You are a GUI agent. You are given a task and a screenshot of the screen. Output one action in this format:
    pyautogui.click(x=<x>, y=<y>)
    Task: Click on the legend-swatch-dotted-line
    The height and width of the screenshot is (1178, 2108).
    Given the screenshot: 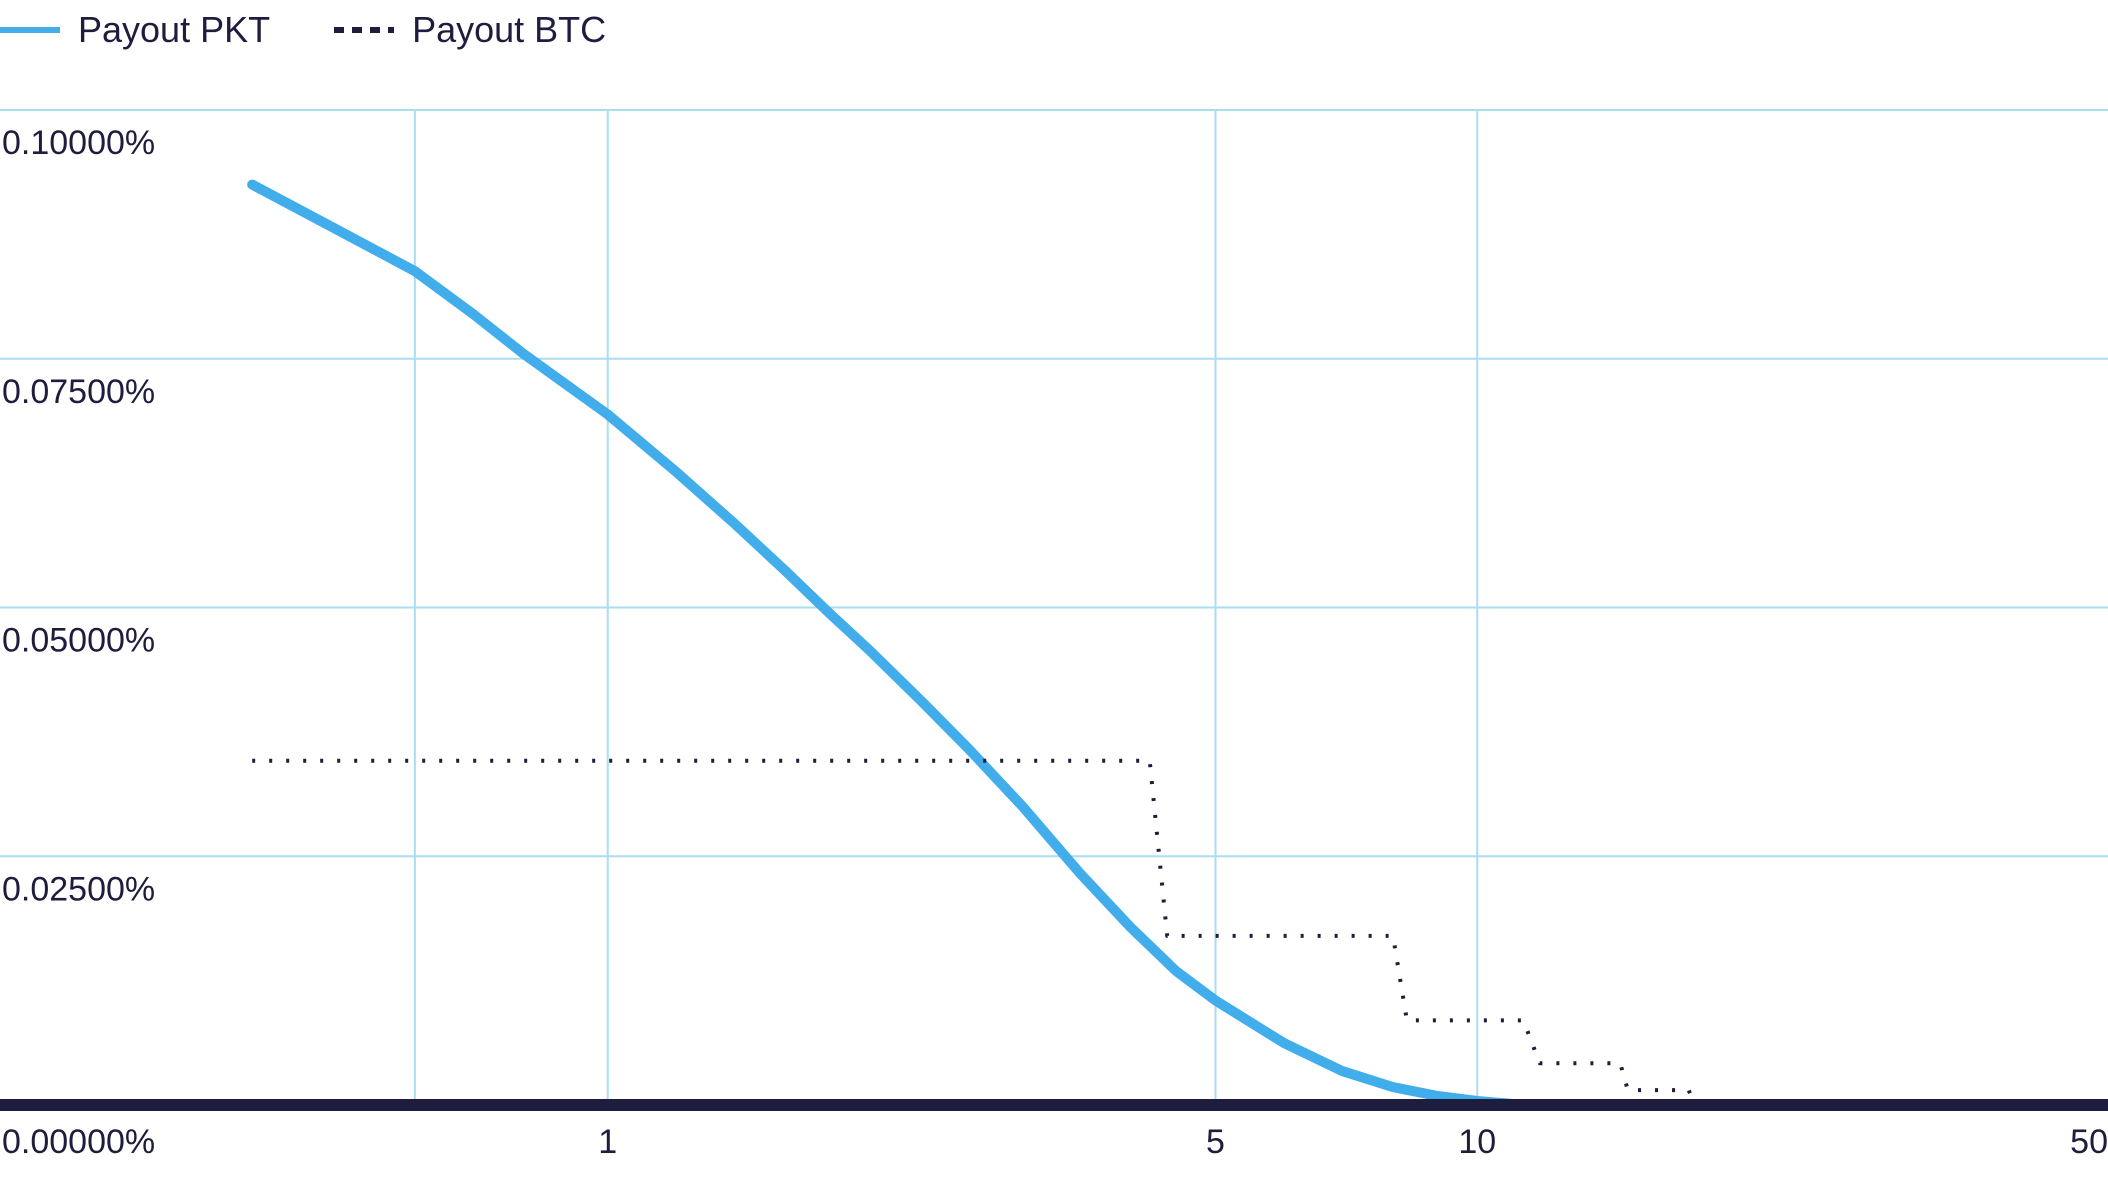 What is the action you would take?
    pyautogui.click(x=364, y=30)
    